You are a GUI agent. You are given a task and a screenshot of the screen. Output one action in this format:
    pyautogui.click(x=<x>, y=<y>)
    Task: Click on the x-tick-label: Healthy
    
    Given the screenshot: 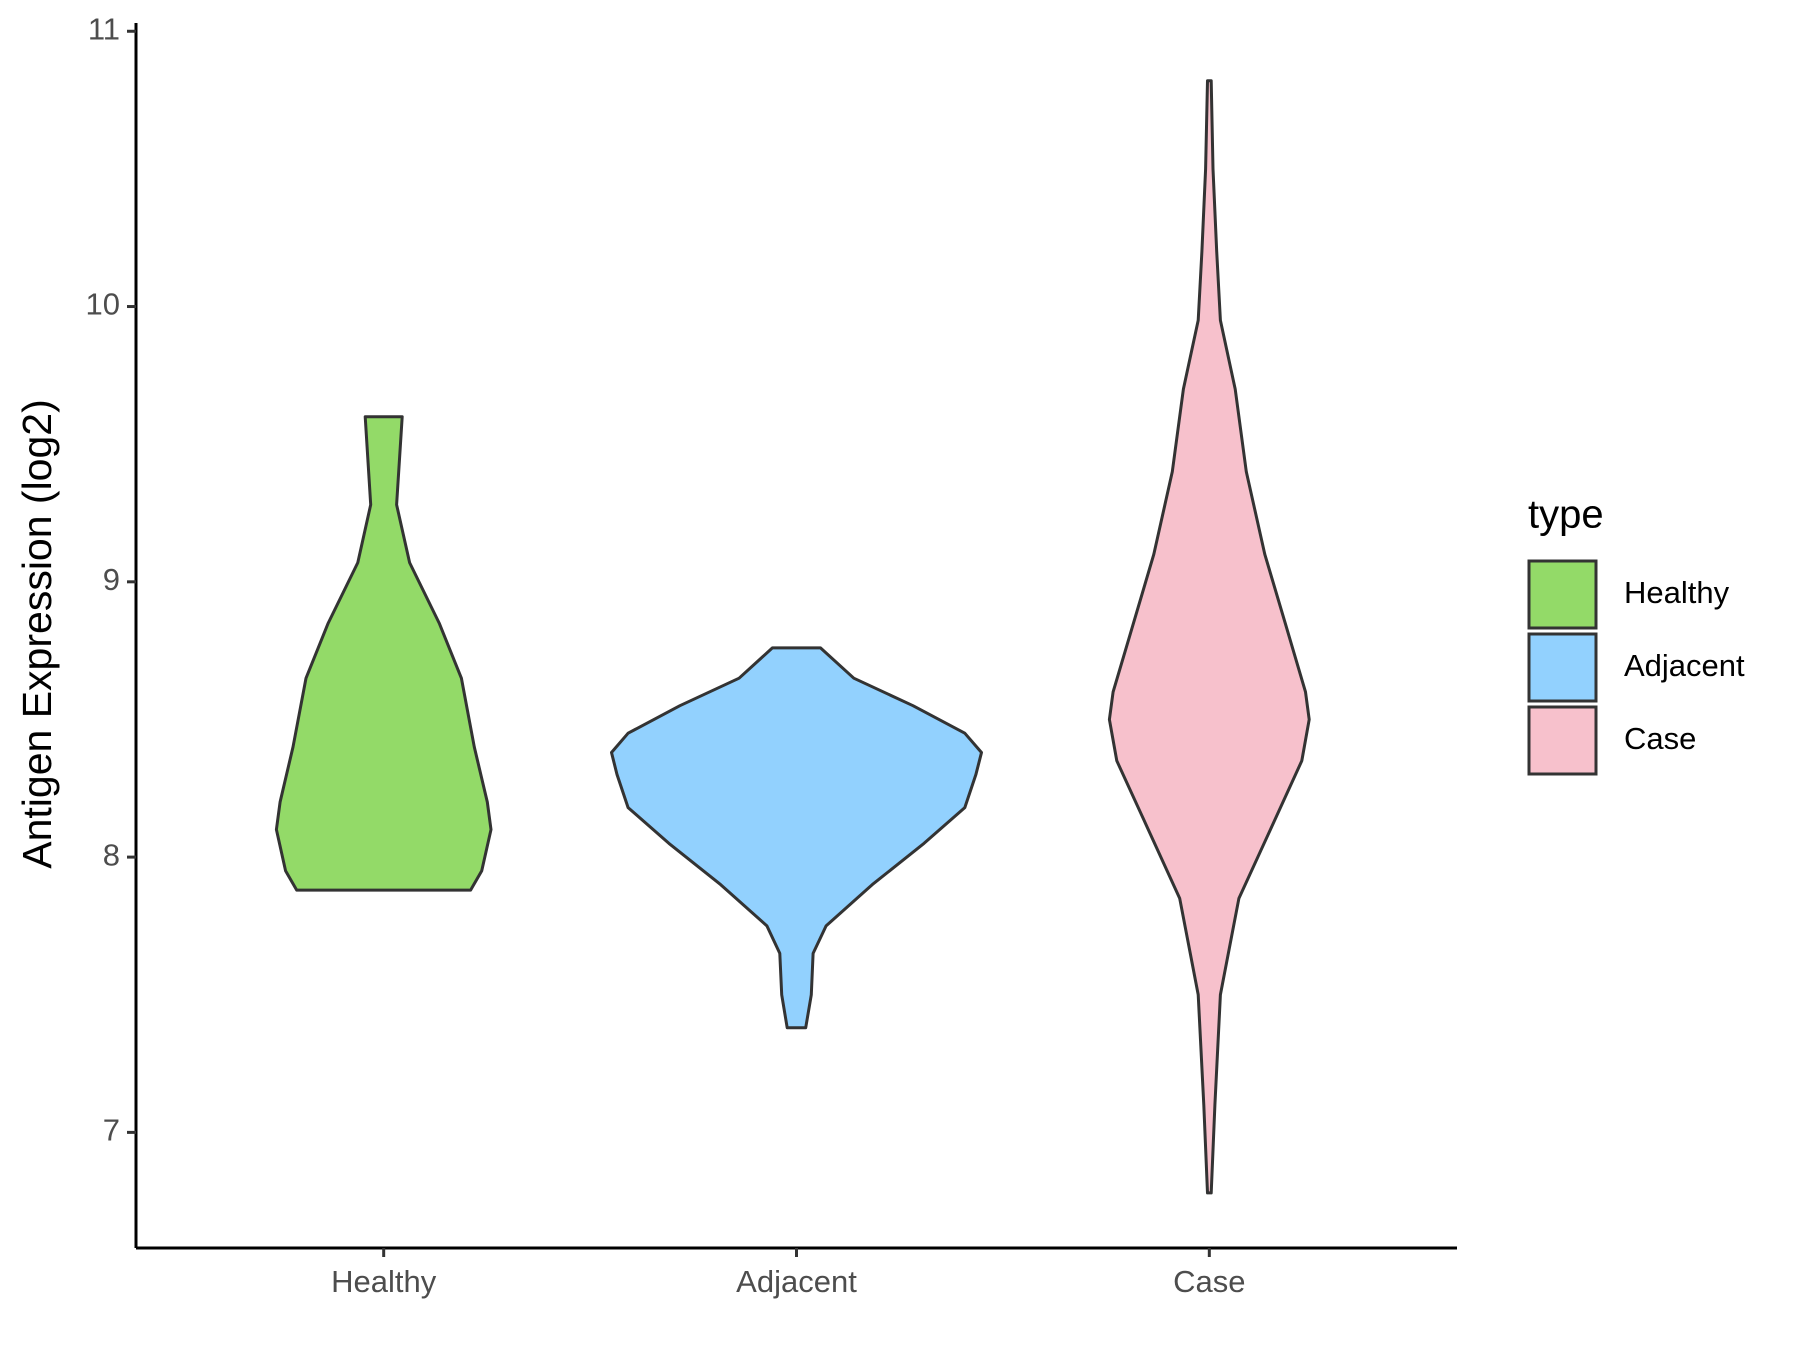 What is the action you would take?
    pyautogui.click(x=384, y=1281)
    